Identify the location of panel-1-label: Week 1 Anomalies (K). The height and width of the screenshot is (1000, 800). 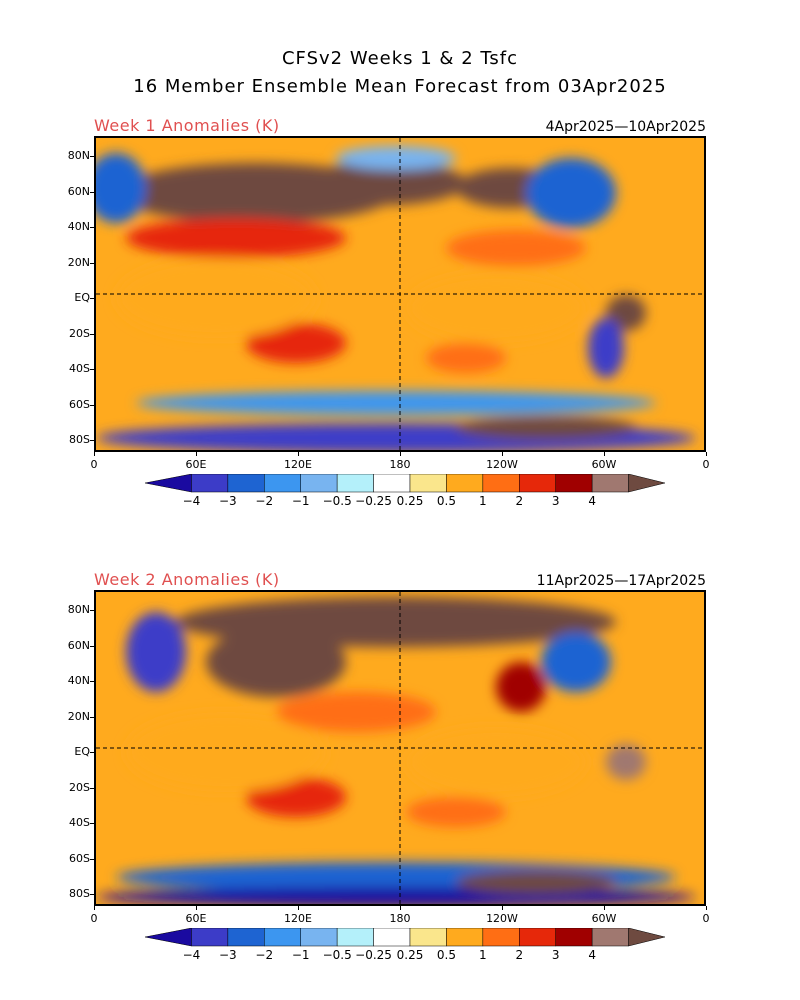
(187, 125).